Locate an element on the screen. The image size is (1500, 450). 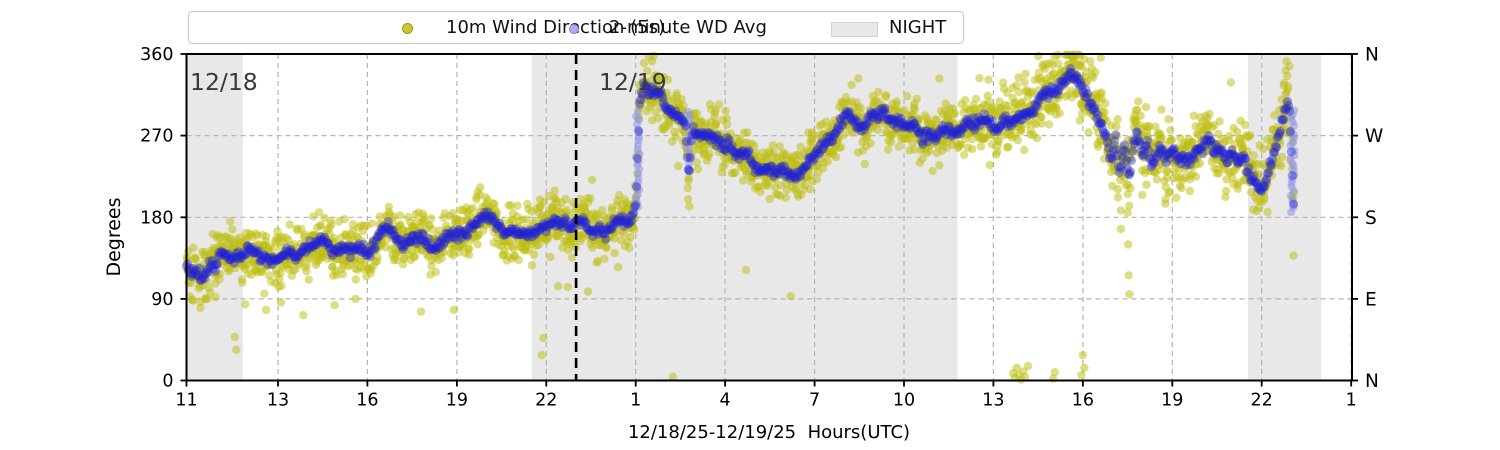
compass-tick-label: S is located at coordinates (1371, 218).